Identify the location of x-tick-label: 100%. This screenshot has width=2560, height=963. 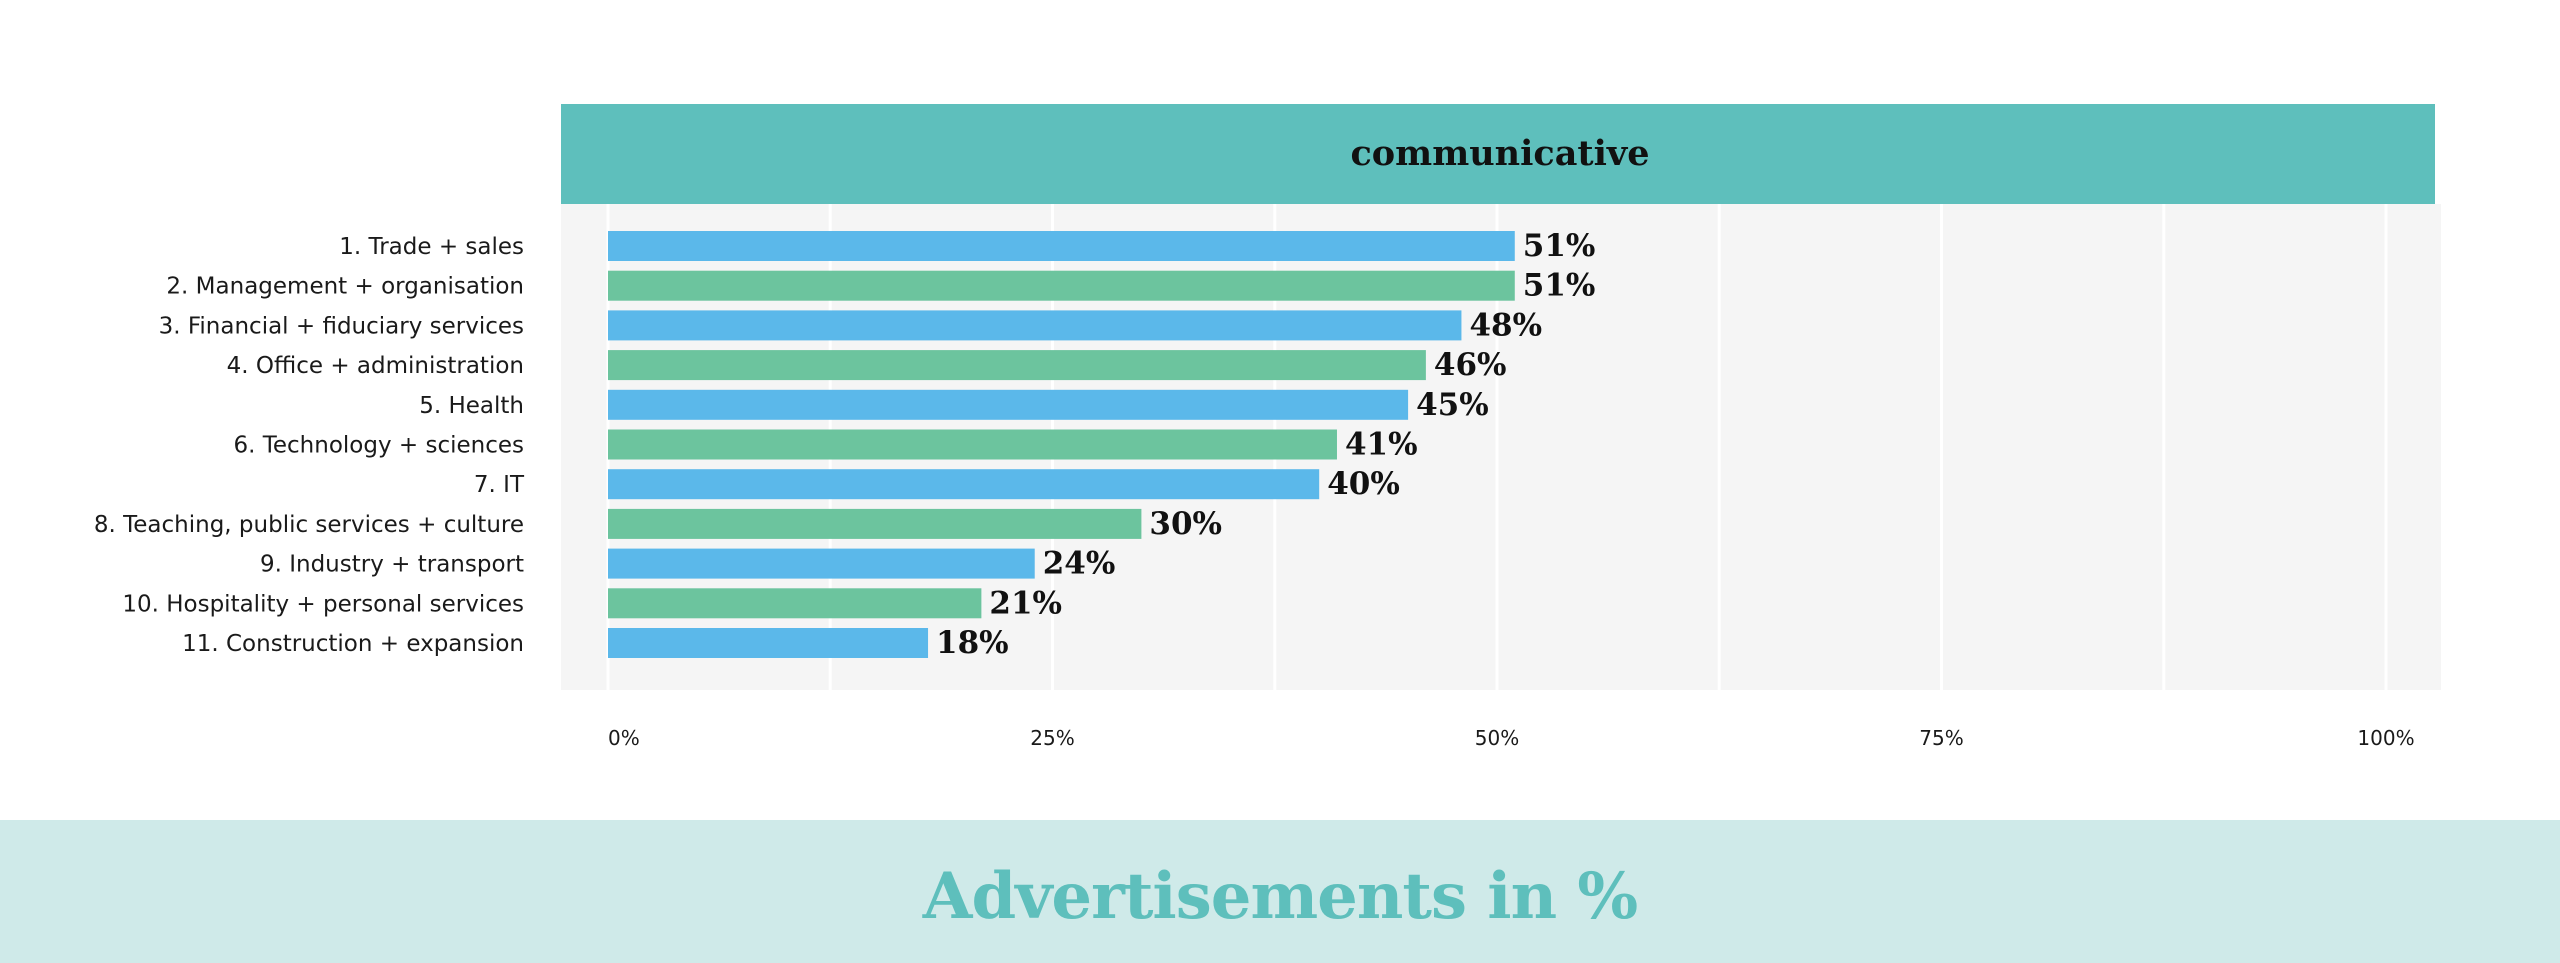
(2385, 738).